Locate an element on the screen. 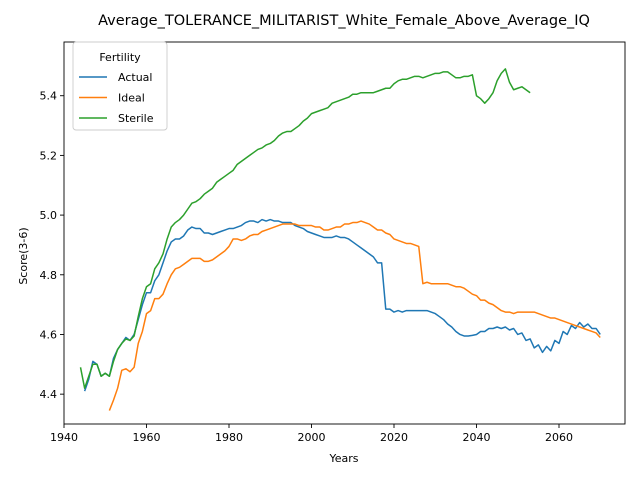 Image resolution: width=640 pixels, height=484 pixels. y-tick-label: 5.0 is located at coordinates (49, 215).